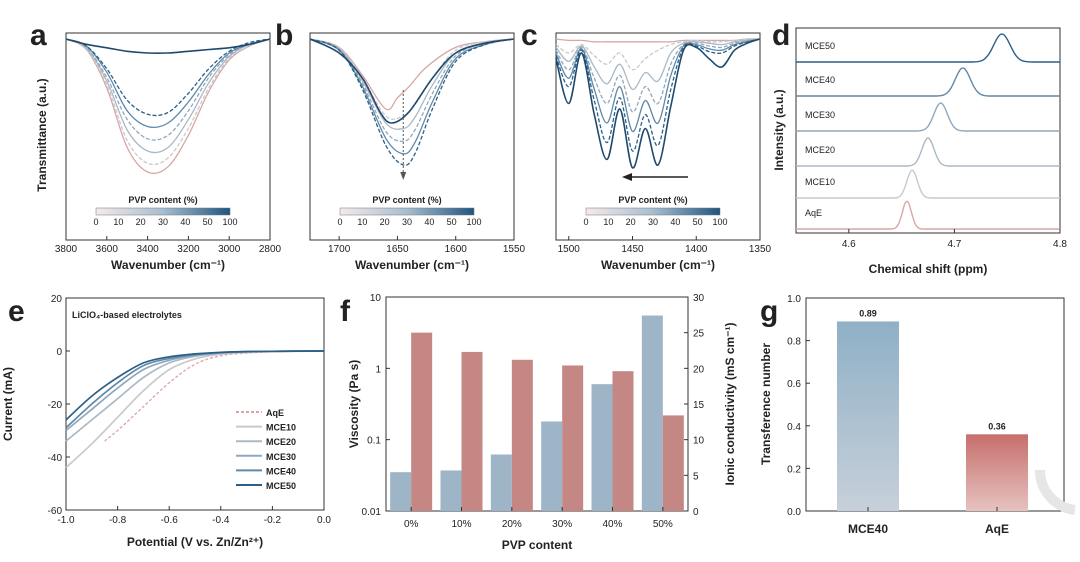  I want to click on panel-d-series-MCE10, so click(927, 184).